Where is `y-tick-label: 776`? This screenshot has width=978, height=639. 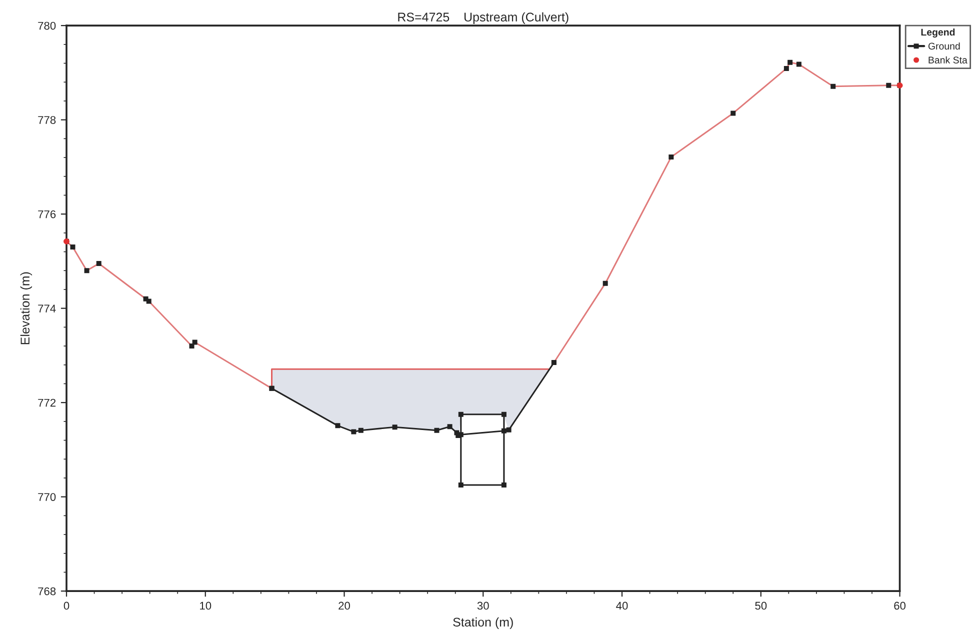
y-tick-label: 776 is located at coordinates (47, 214).